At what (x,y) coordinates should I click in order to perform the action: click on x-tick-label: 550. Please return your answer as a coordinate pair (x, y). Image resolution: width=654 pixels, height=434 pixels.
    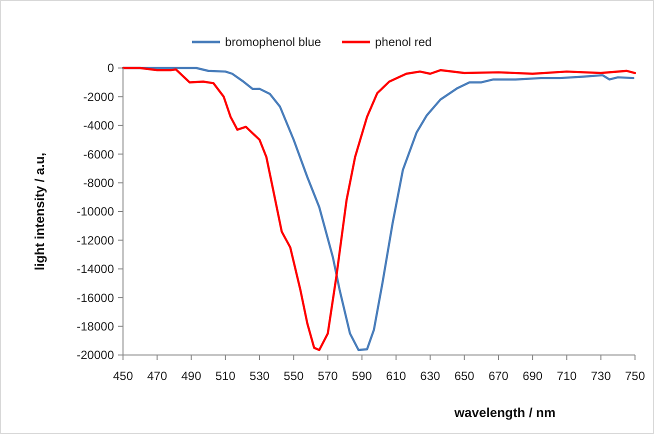
    Looking at the image, I should click on (294, 376).